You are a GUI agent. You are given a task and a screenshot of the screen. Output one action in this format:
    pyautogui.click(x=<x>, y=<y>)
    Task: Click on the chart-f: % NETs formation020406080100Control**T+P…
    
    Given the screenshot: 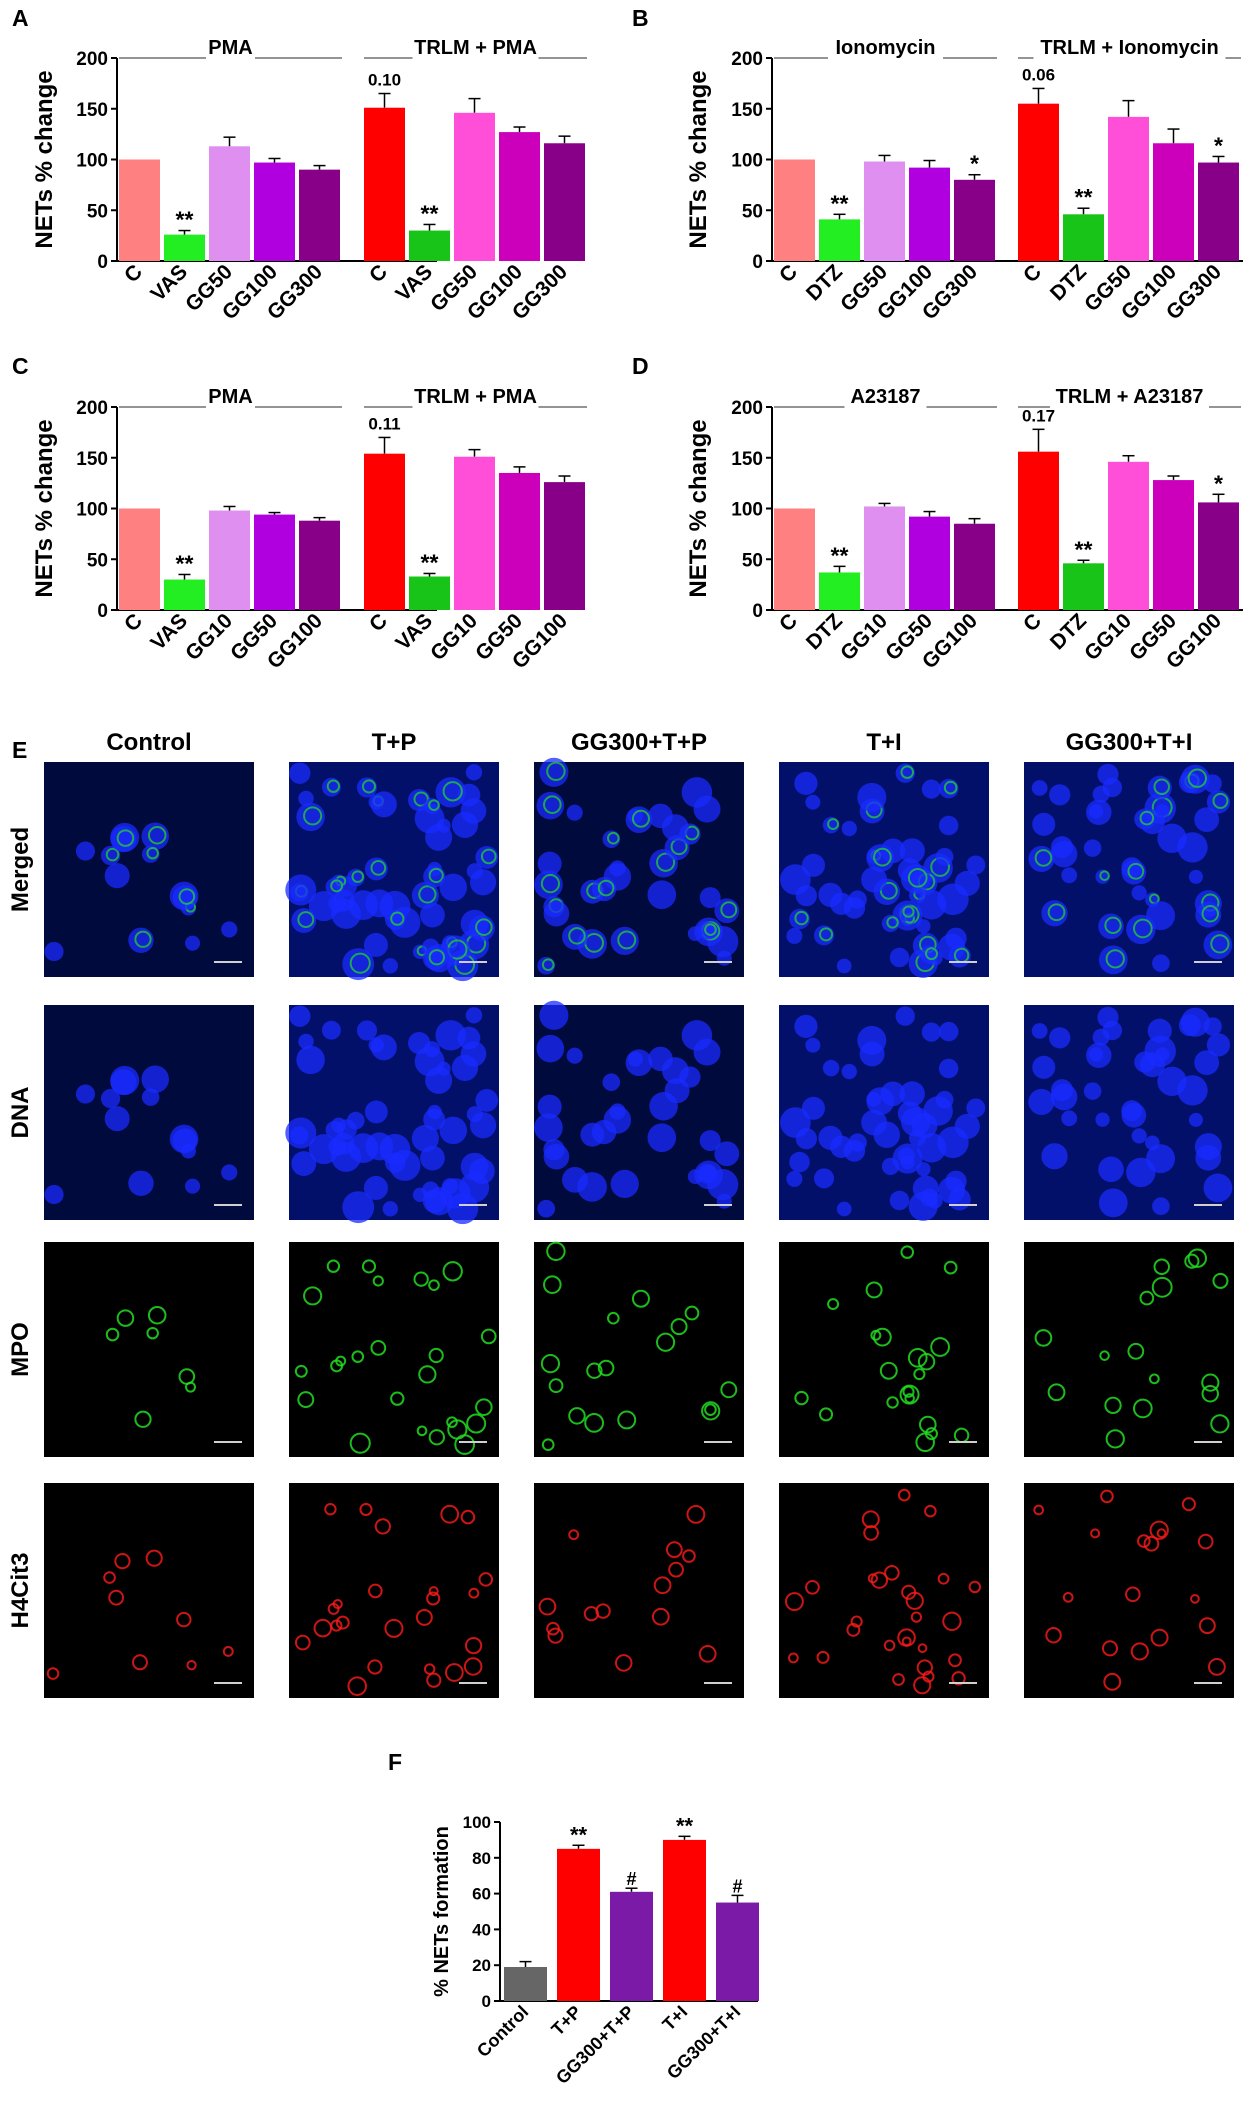 What is the action you would take?
    pyautogui.click(x=595, y=1950)
    